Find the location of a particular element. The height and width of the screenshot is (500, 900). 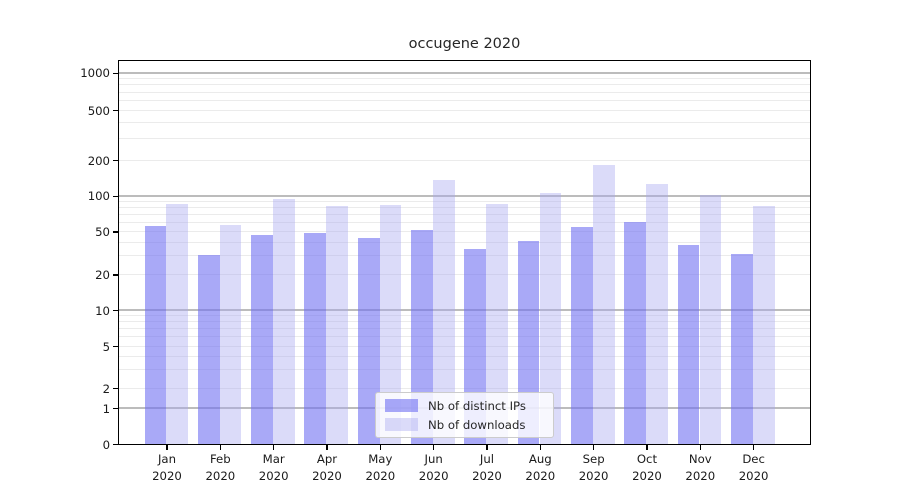

bar-downloads-mar is located at coordinates (283, 321).